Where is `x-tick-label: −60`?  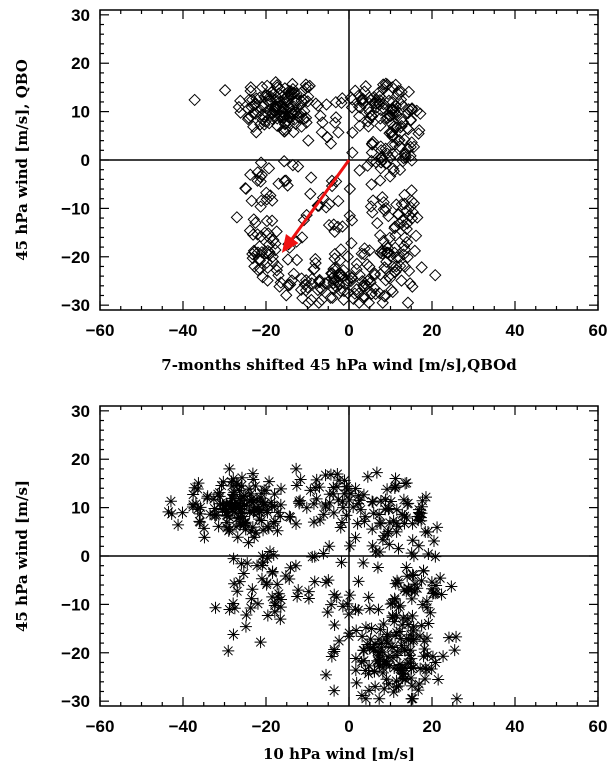
x-tick-label: −60 is located at coordinates (100, 330).